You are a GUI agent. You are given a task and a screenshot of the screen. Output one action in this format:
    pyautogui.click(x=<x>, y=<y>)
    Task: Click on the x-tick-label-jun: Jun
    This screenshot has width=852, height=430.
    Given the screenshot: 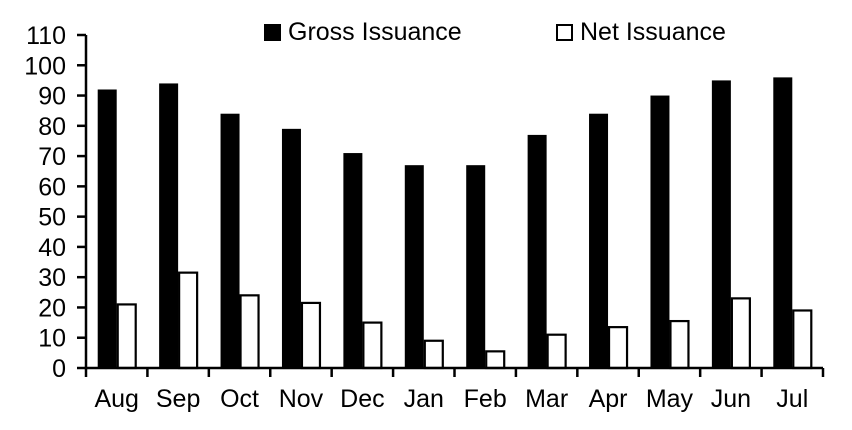 What is the action you would take?
    pyautogui.click(x=731, y=399)
    